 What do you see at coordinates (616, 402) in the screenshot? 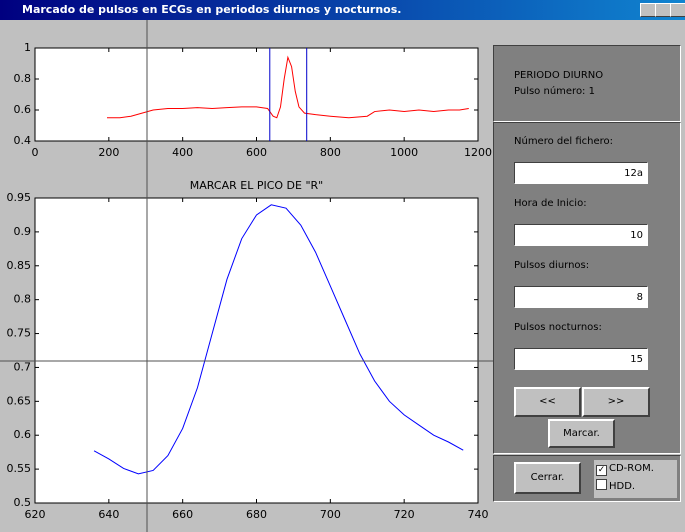
I see `next-button: >>` at bounding box center [616, 402].